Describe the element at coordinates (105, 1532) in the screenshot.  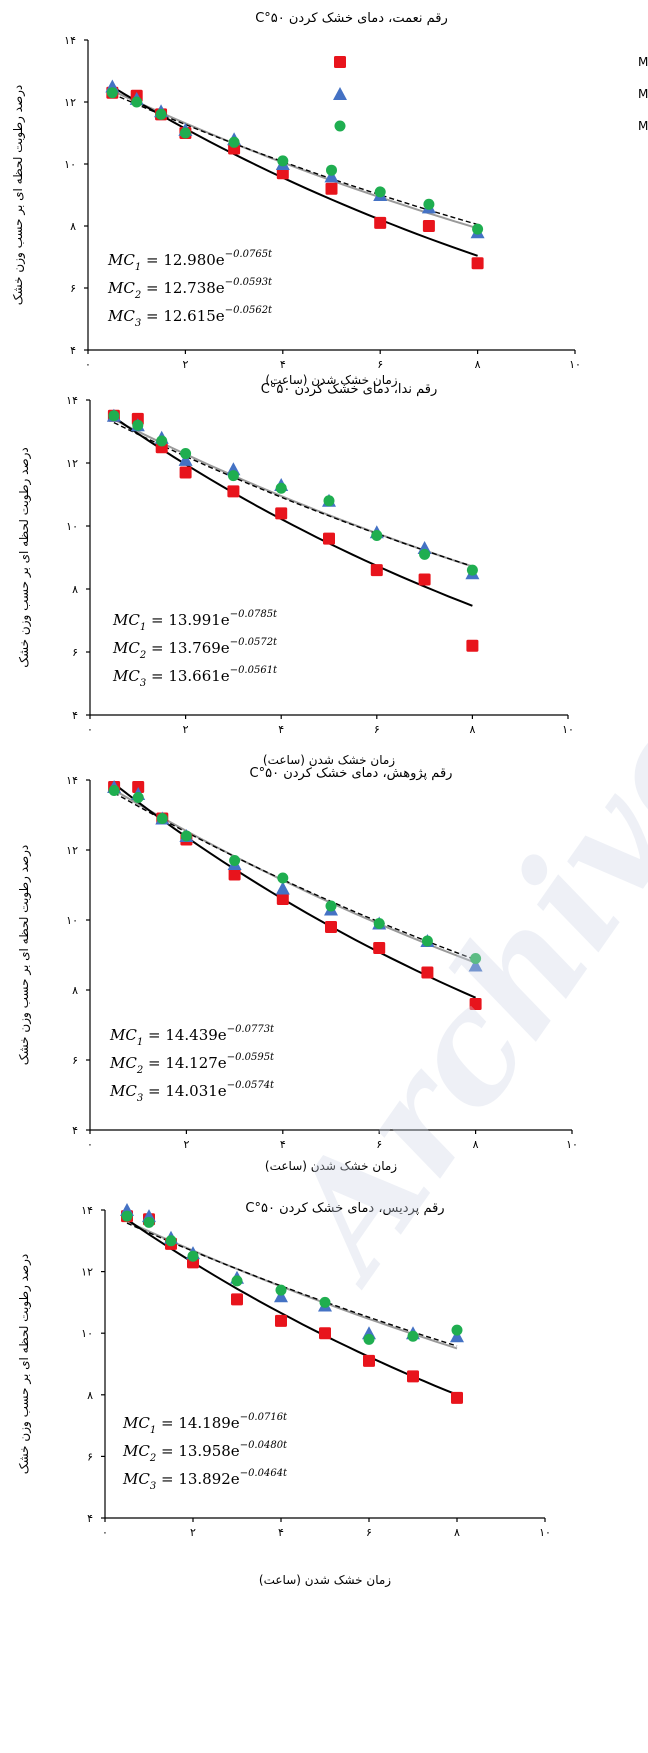
I see `x-tick-label: ۰` at that location.